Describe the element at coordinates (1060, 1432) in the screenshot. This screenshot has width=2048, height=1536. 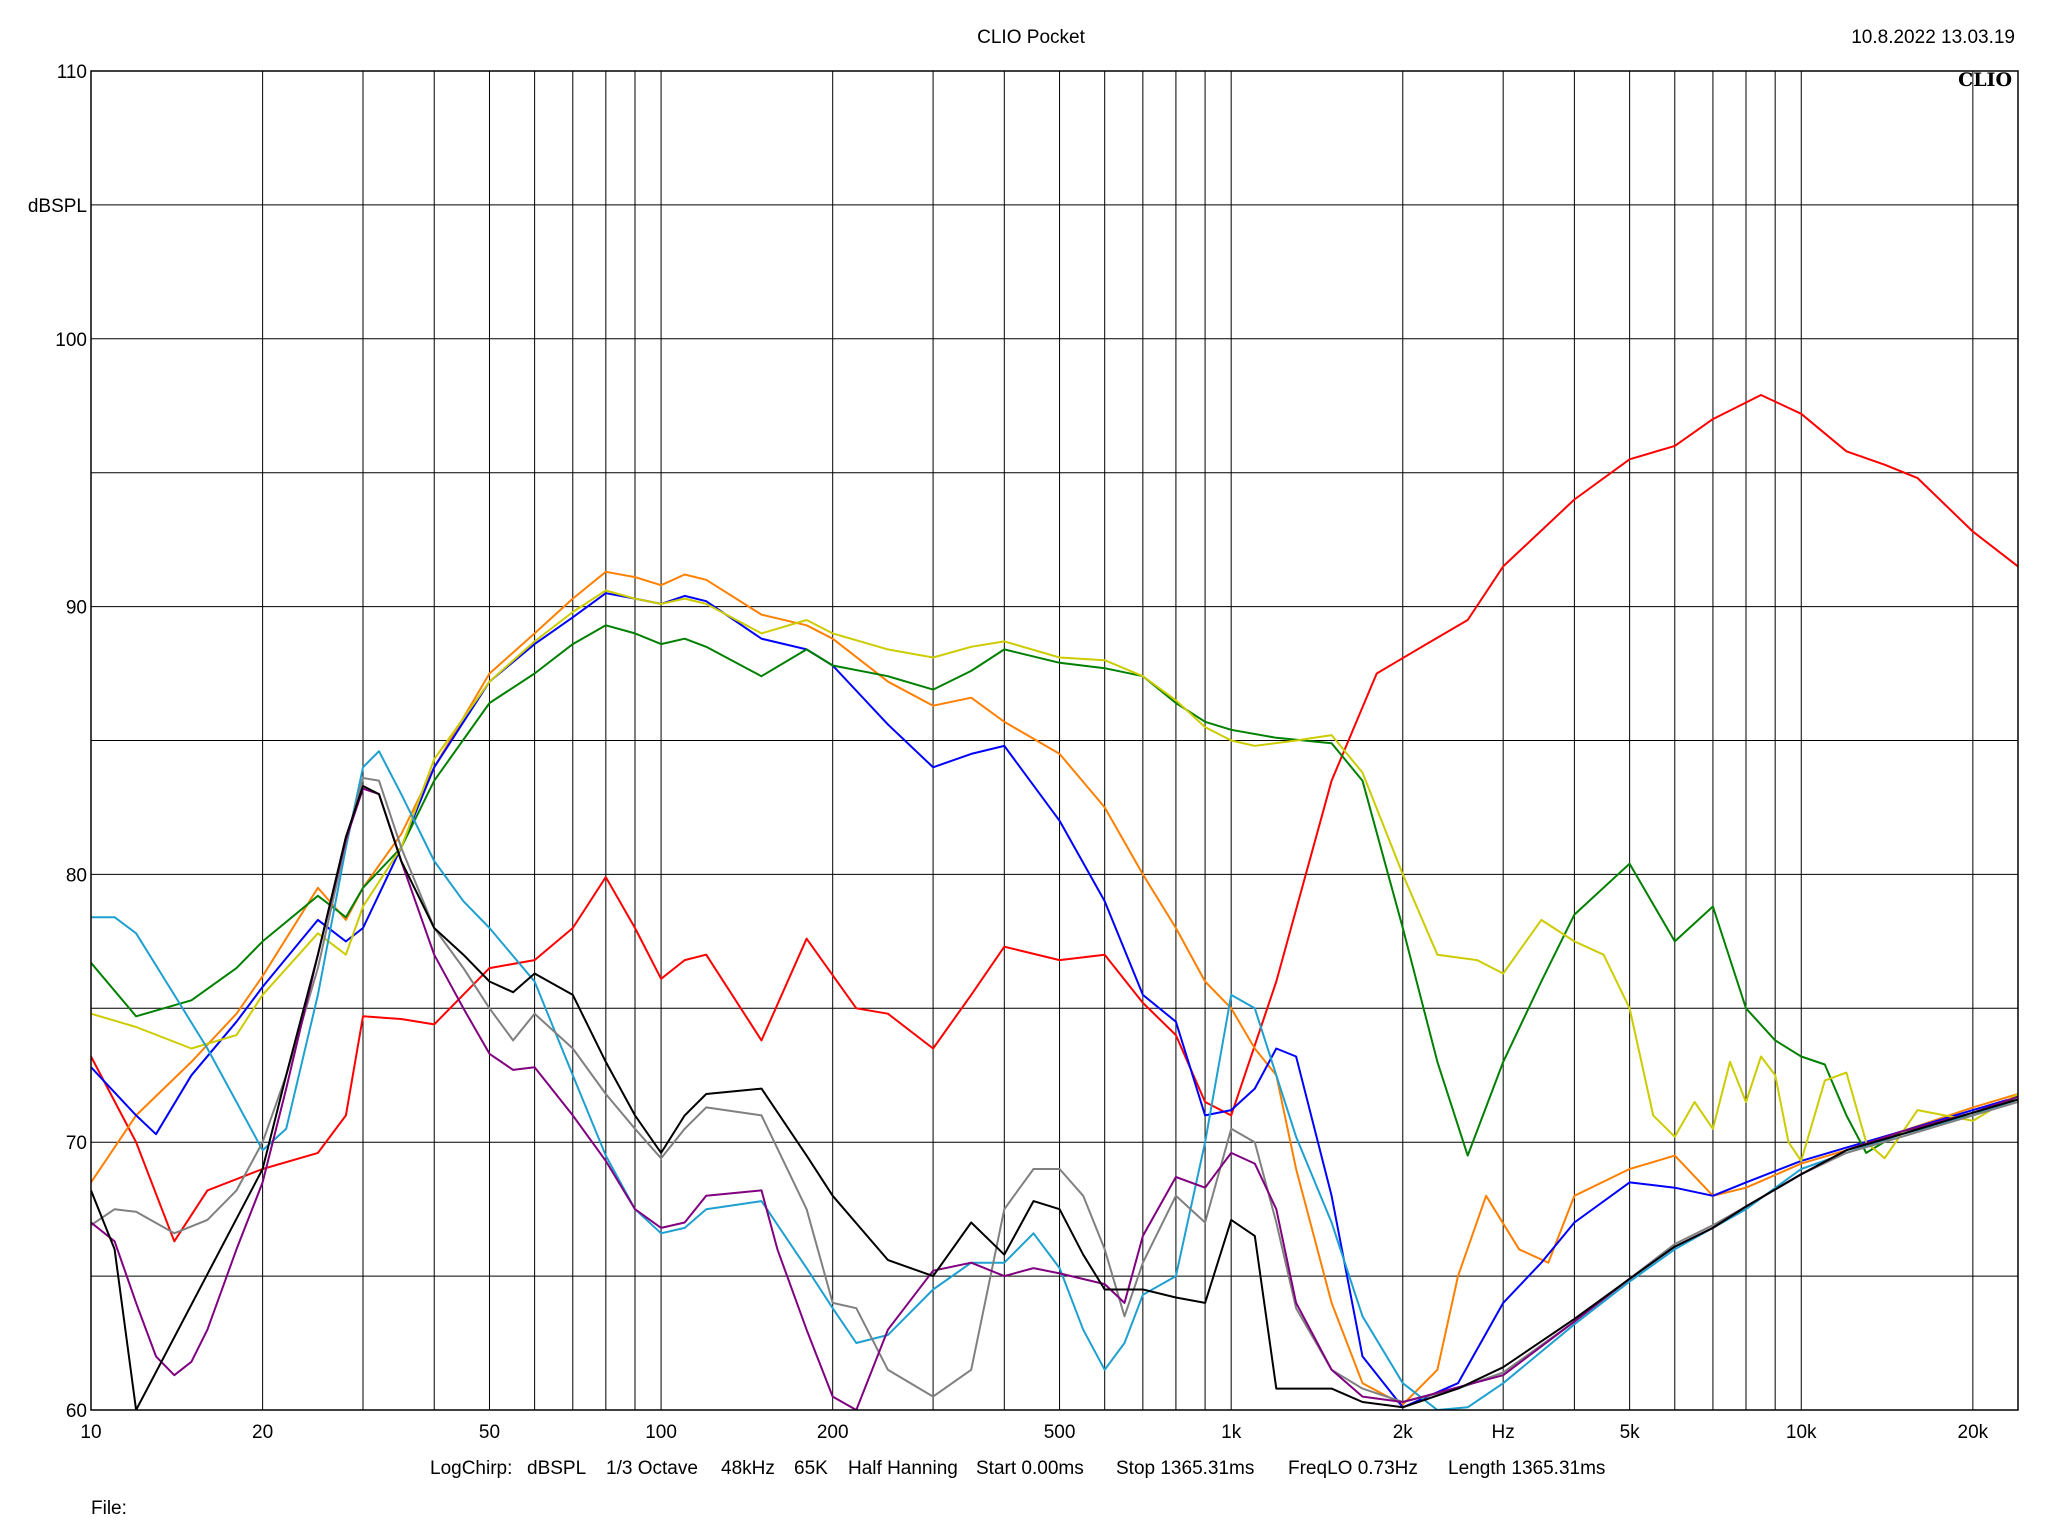
I see `x-tick-label: 500` at that location.